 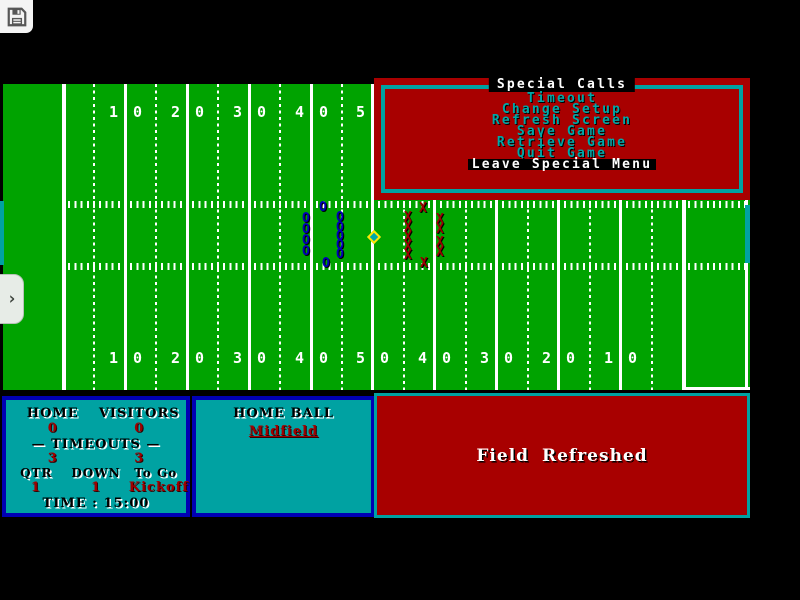 What do you see at coordinates (562, 120) in the screenshot?
I see `menu-item-refresh-screen: Refresh Screen` at bounding box center [562, 120].